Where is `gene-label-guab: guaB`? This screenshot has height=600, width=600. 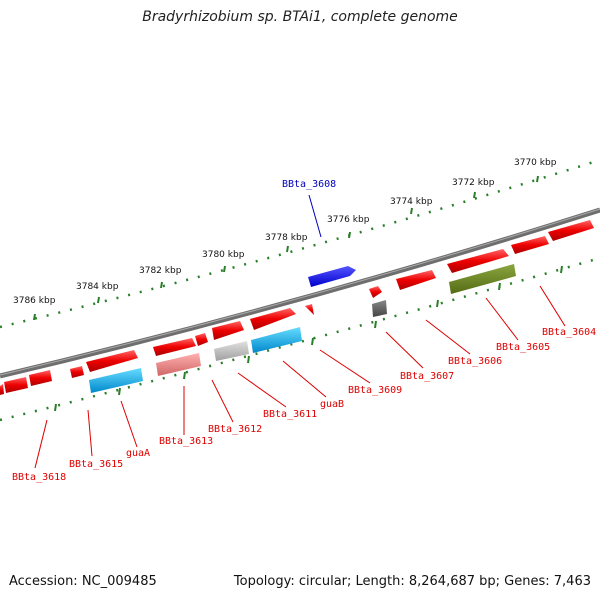 gene-label-guab: guaB is located at coordinates (332, 404).